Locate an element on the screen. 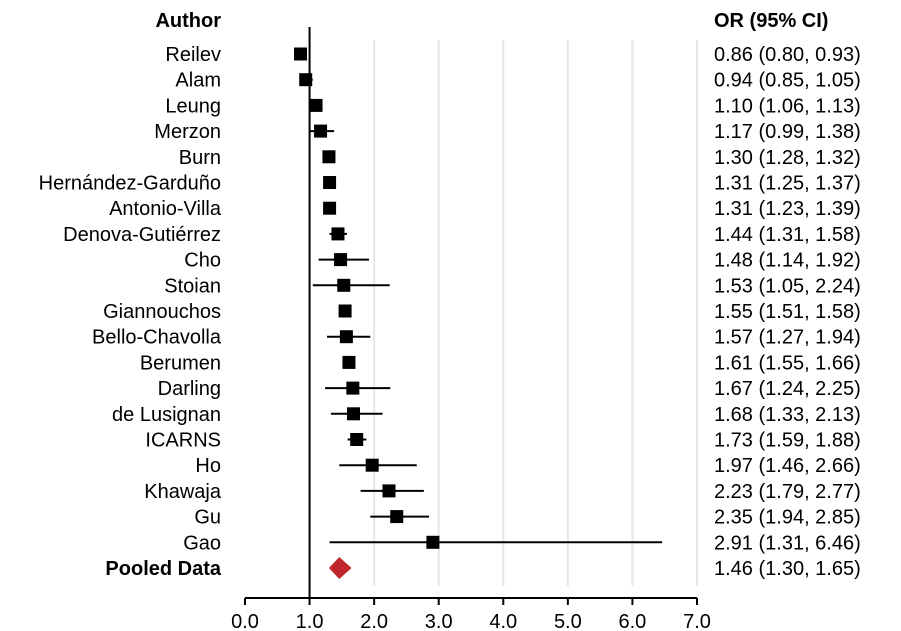 This screenshot has width=901, height=631. or-ci-value: 1.57 (1.27, 1.94) is located at coordinates (787, 338).